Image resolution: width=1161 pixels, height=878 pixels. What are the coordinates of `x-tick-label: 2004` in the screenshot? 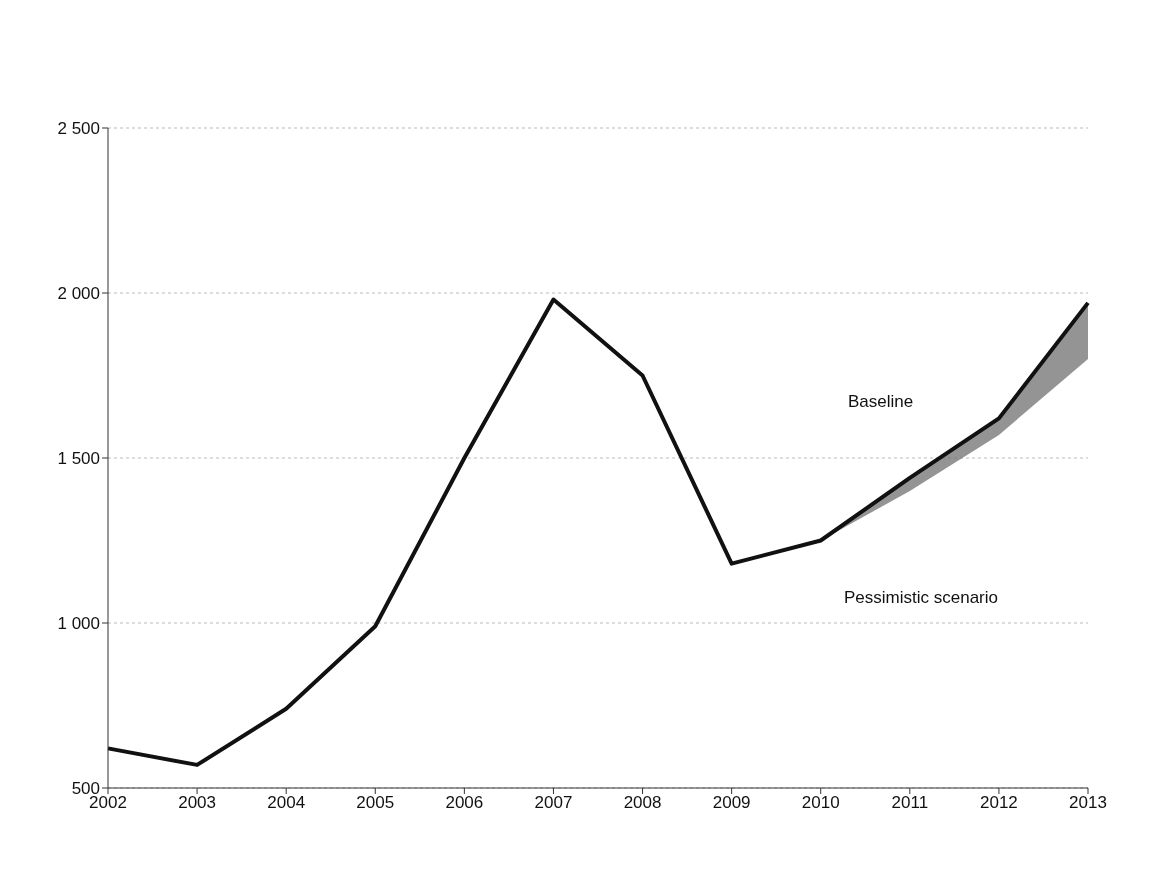 It's located at (286, 803).